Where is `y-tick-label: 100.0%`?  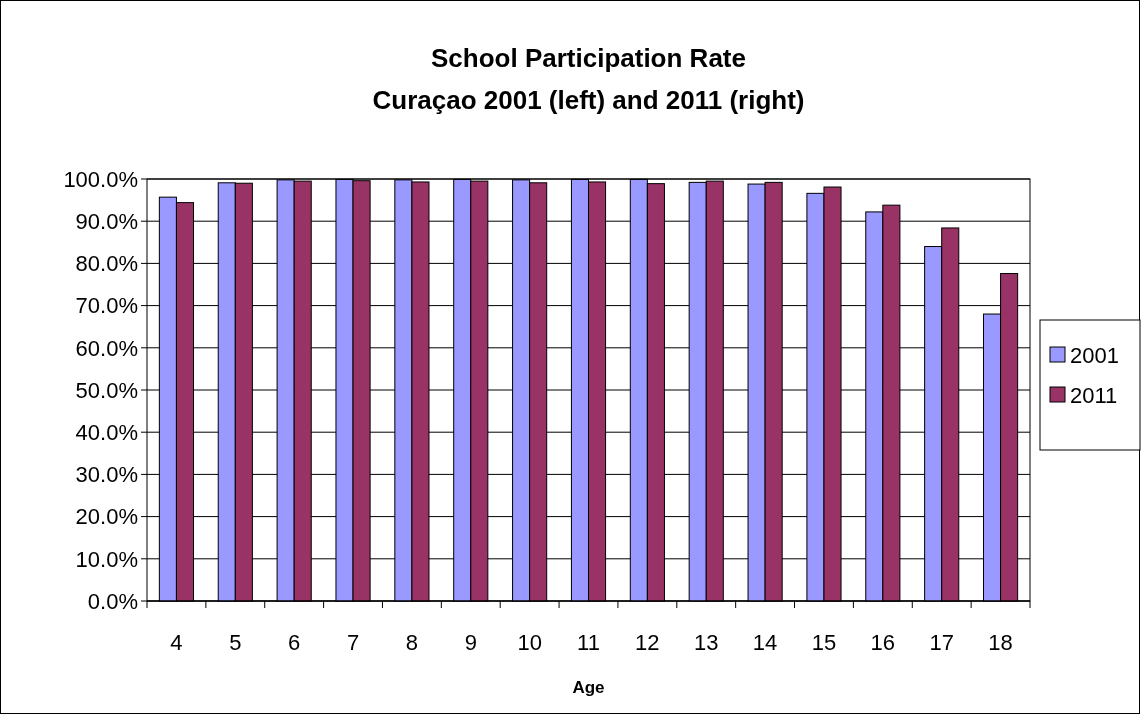 y-tick-label: 100.0% is located at coordinates (100, 179).